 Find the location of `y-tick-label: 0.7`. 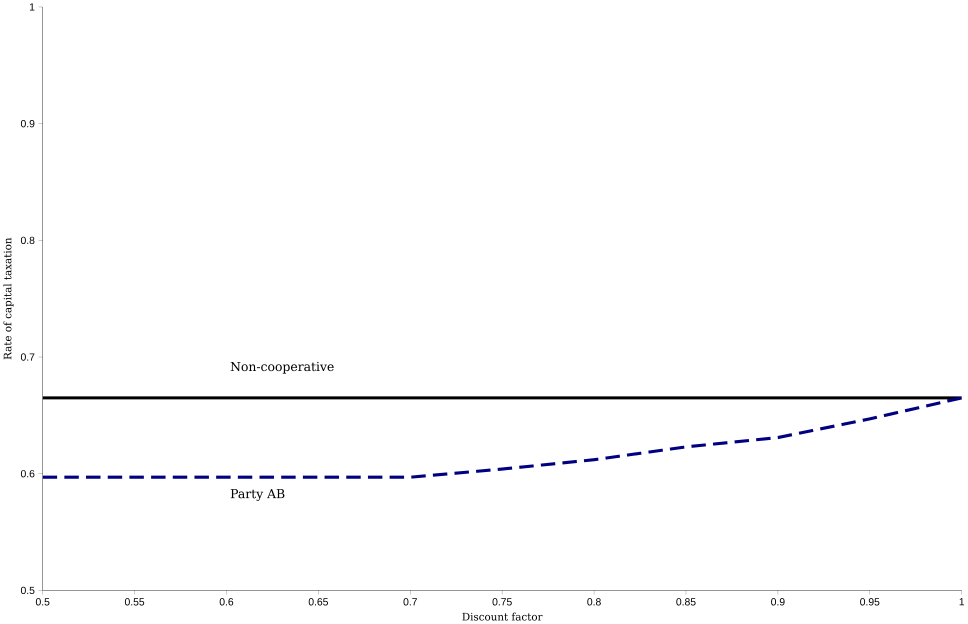

y-tick-label: 0.7 is located at coordinates (27, 357).